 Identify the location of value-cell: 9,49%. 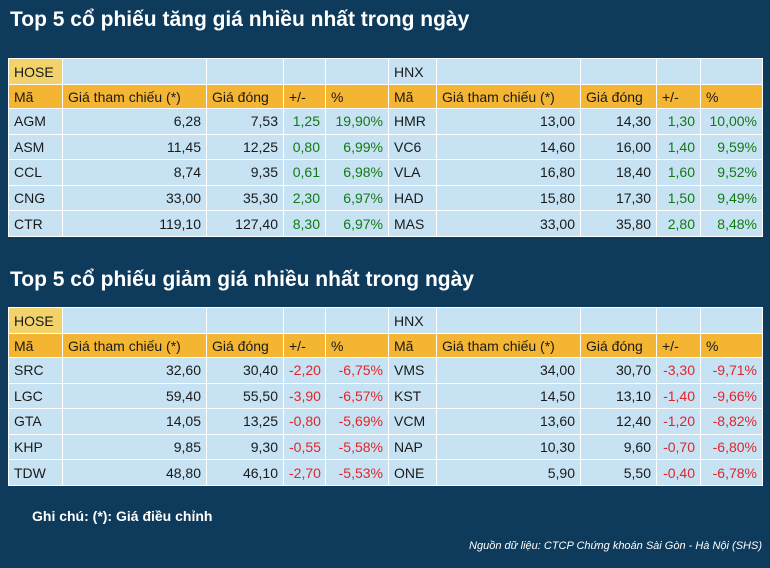
(731, 198).